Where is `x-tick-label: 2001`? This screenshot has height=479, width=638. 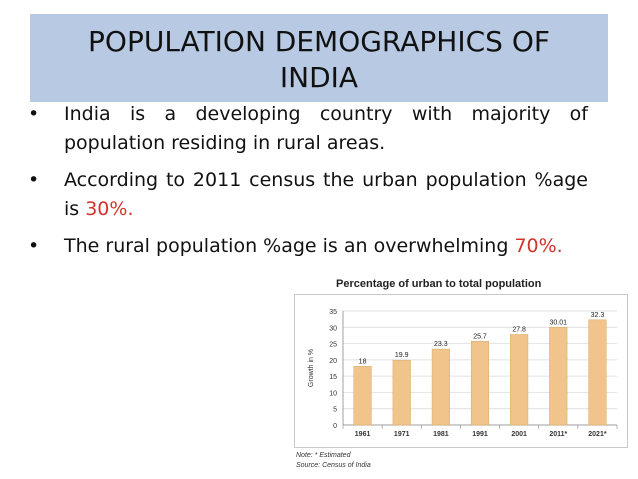
x-tick-label: 2001 is located at coordinates (519, 434).